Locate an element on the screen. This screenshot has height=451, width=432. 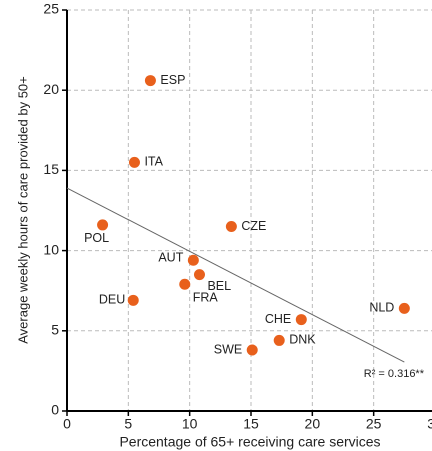
point-label: ITA is located at coordinates (153, 162).